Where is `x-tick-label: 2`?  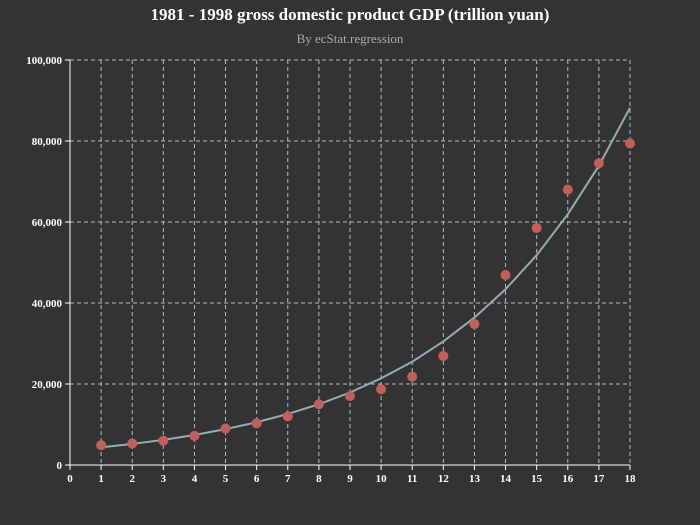 x-tick-label: 2 is located at coordinates (132, 479).